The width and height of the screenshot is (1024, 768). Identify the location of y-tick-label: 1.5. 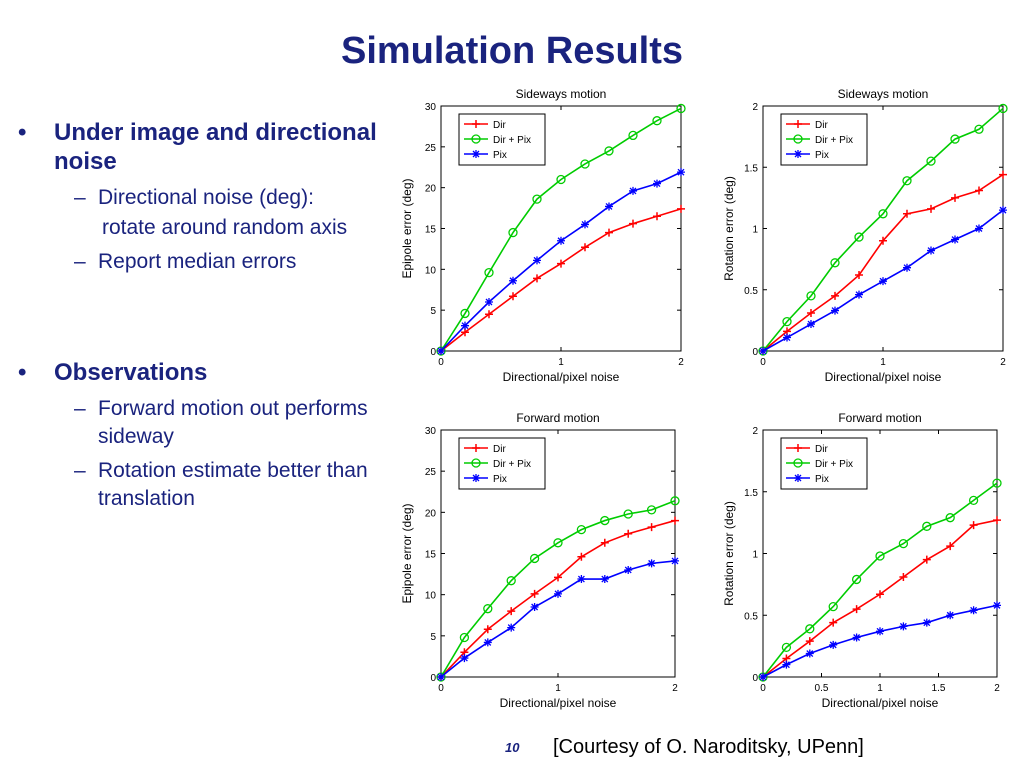
(751, 168).